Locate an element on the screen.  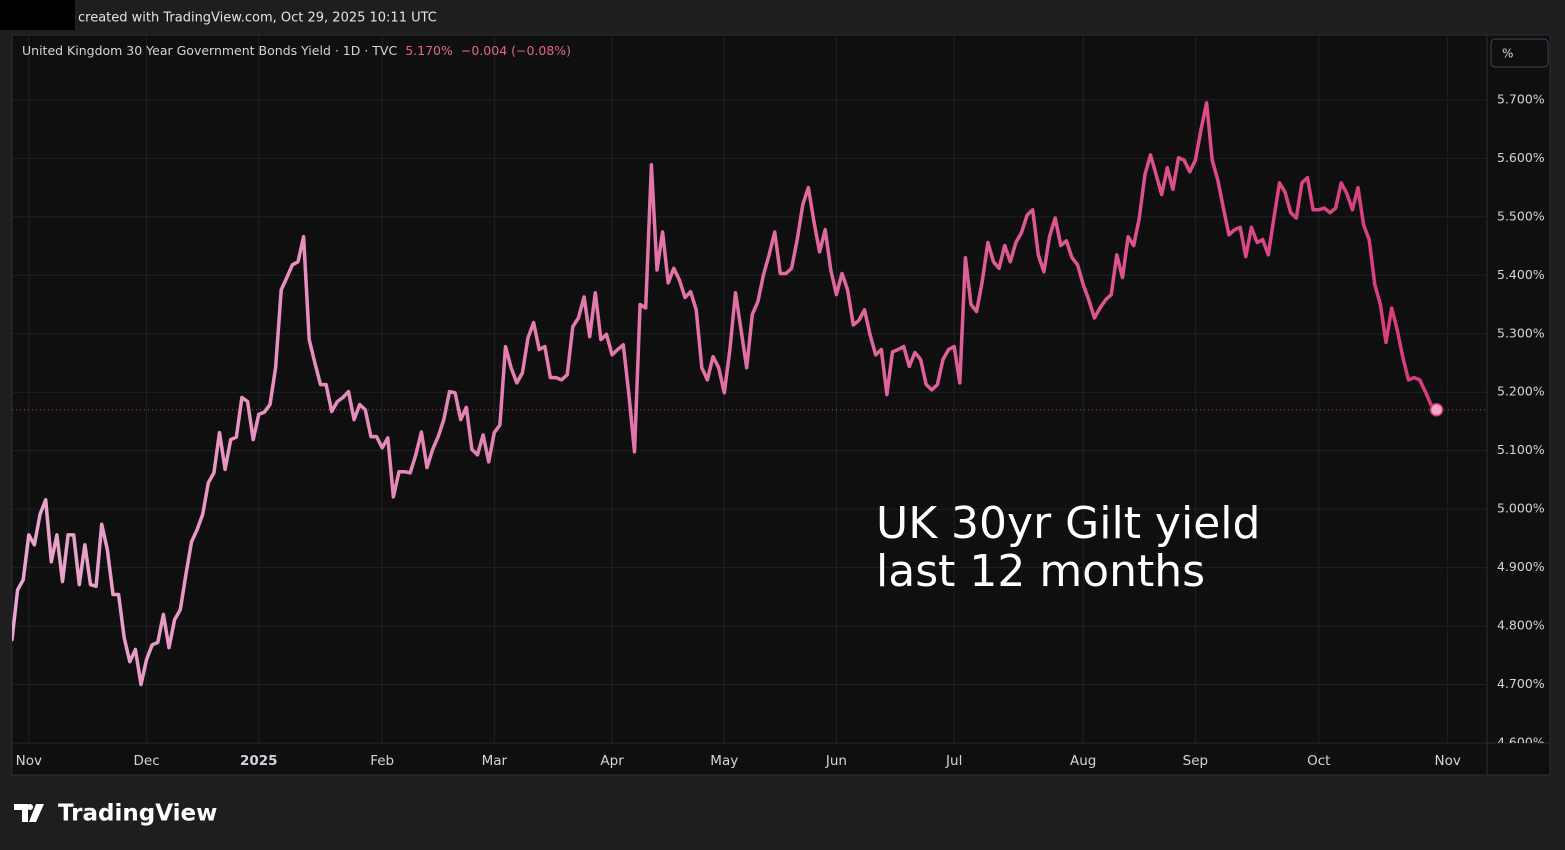
y-tick-label: 5.700% is located at coordinates (1521, 98).